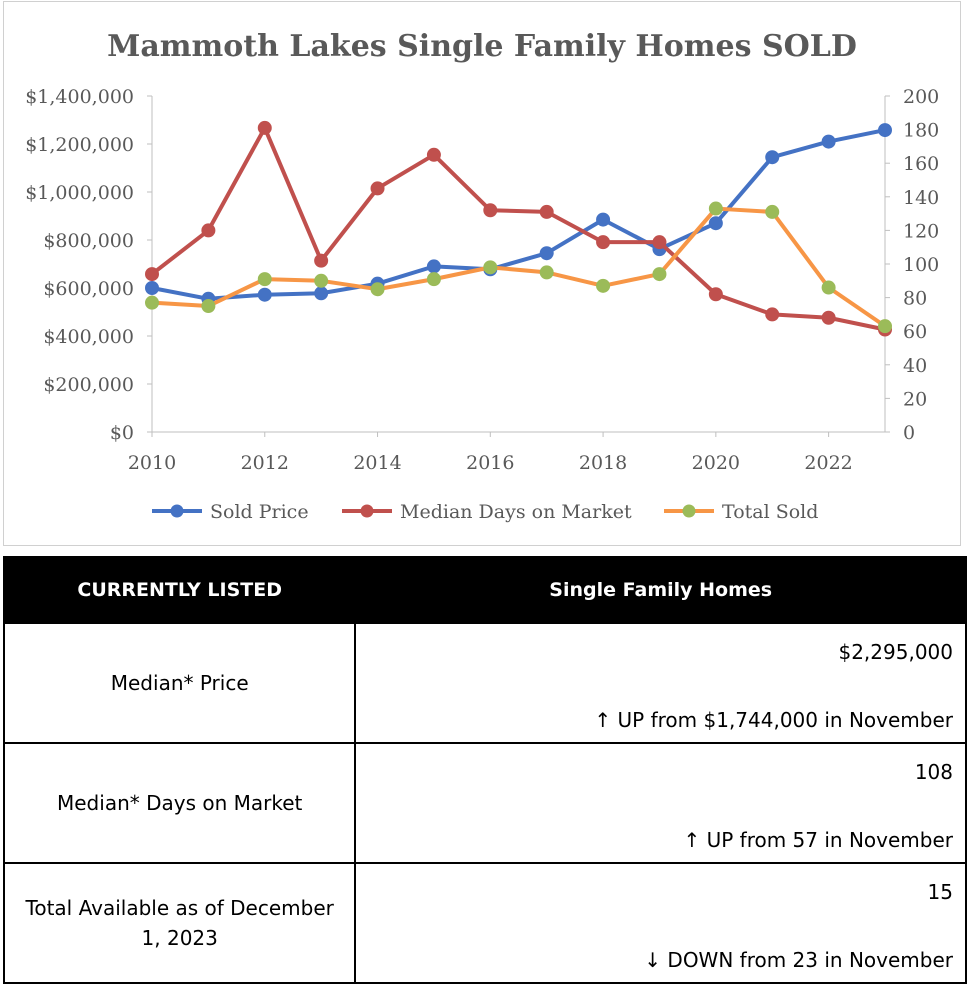 Image resolution: width=970 pixels, height=986 pixels. I want to click on y-right-tick-label: 180, so click(921, 131).